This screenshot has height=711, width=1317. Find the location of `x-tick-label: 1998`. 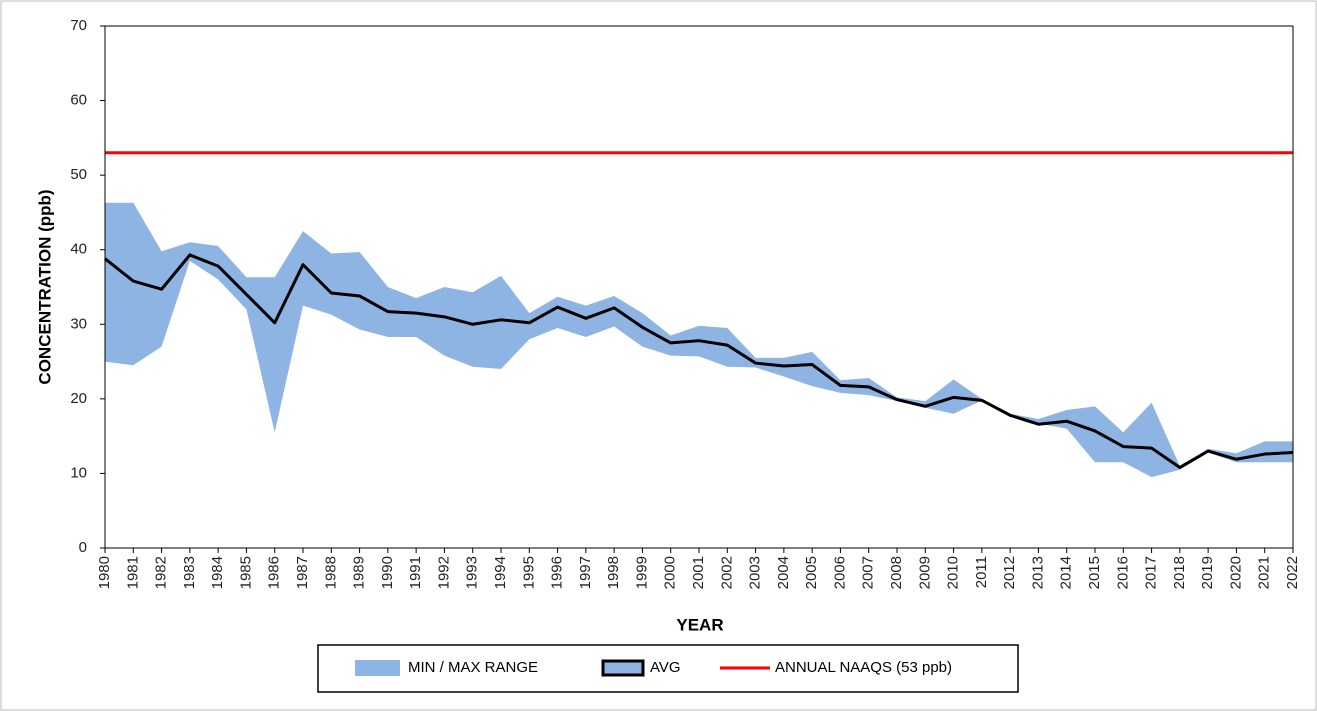

x-tick-label: 1998 is located at coordinates (613, 572).